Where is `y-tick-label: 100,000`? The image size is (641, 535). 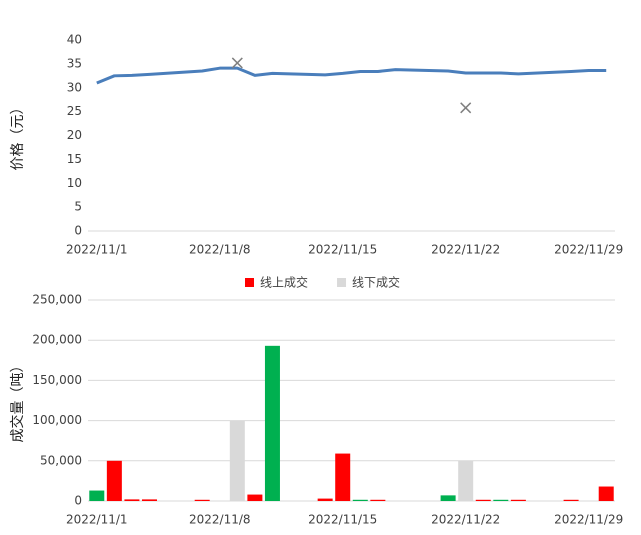 y-tick-label: 100,000 is located at coordinates (57, 420).